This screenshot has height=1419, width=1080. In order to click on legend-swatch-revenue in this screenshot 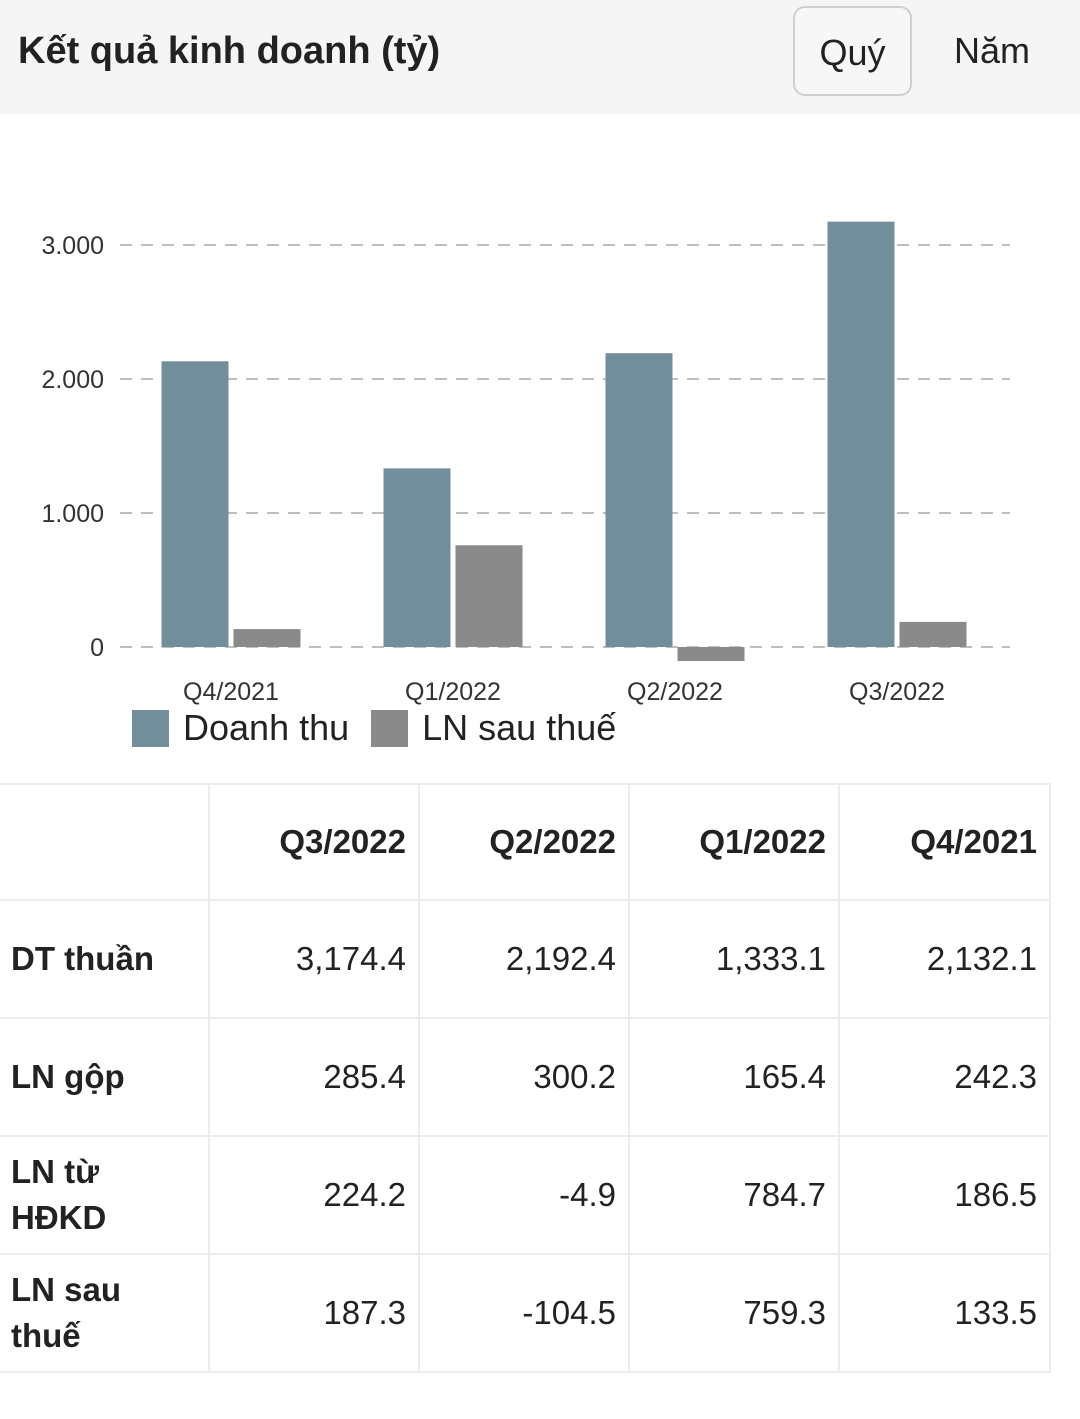, I will do `click(150, 728)`.